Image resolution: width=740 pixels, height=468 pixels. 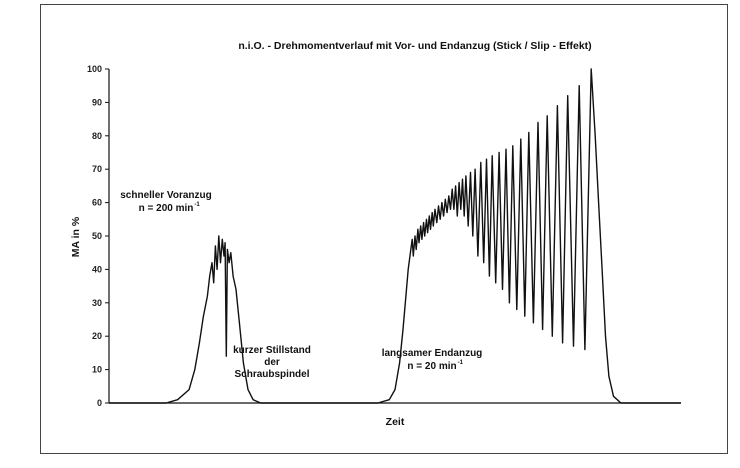 What do you see at coordinates (97, 269) in the screenshot?
I see `y-tick-label: 40` at bounding box center [97, 269].